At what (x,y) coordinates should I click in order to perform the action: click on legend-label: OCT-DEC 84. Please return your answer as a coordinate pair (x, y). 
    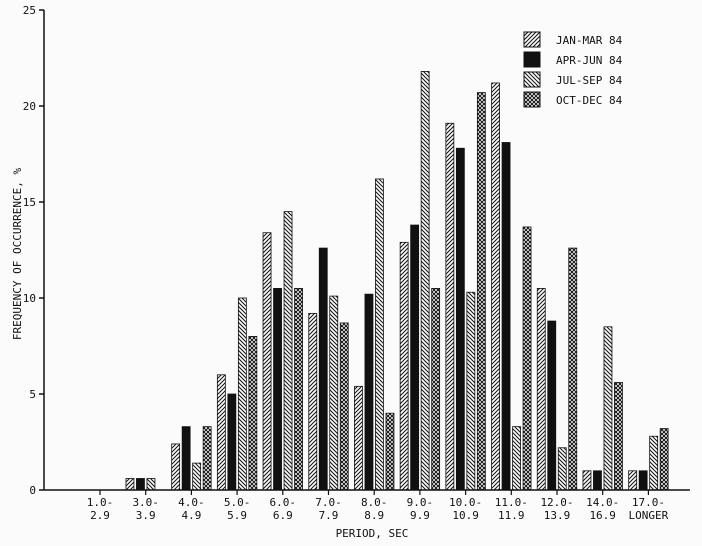
    Looking at the image, I should click on (589, 100).